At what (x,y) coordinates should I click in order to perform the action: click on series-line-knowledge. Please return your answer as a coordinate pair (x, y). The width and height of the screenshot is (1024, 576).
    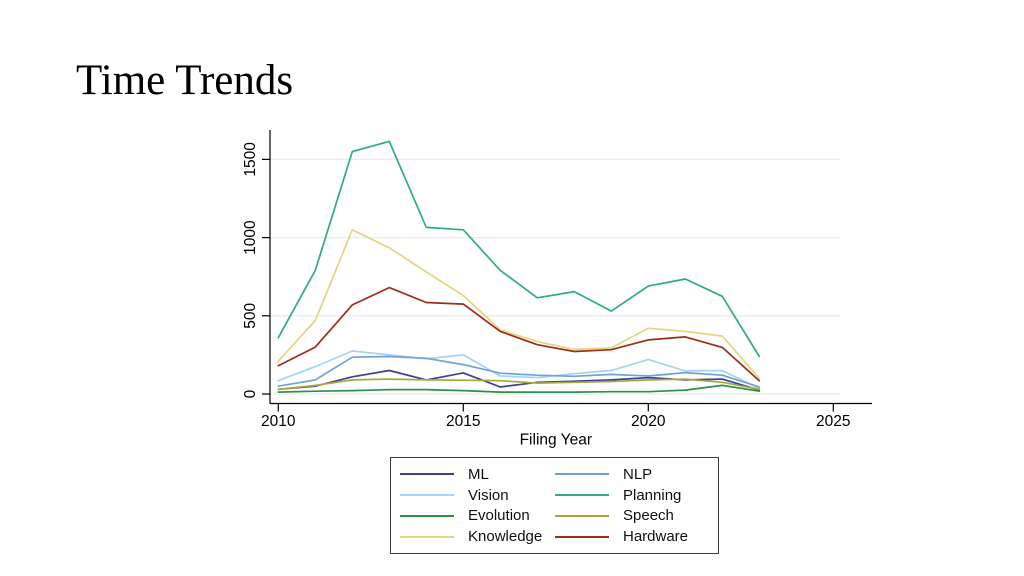
    Looking at the image, I should click on (519, 304).